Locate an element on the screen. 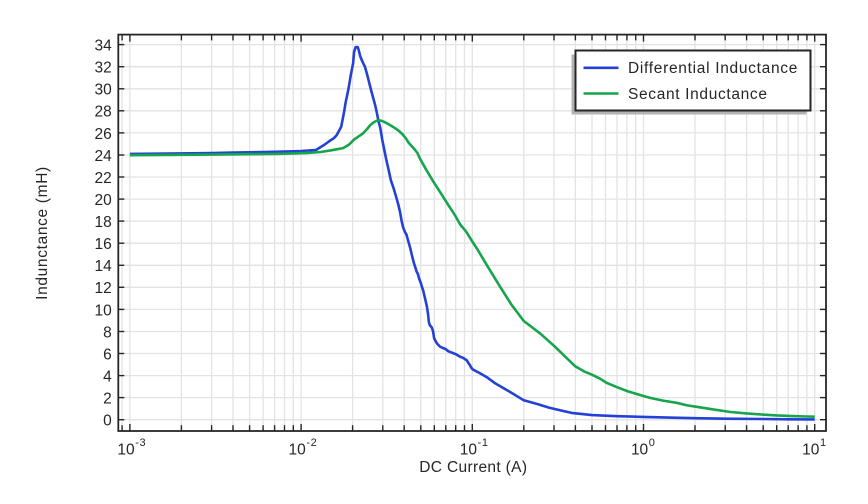  svg-text: 22 is located at coordinates (103, 178).